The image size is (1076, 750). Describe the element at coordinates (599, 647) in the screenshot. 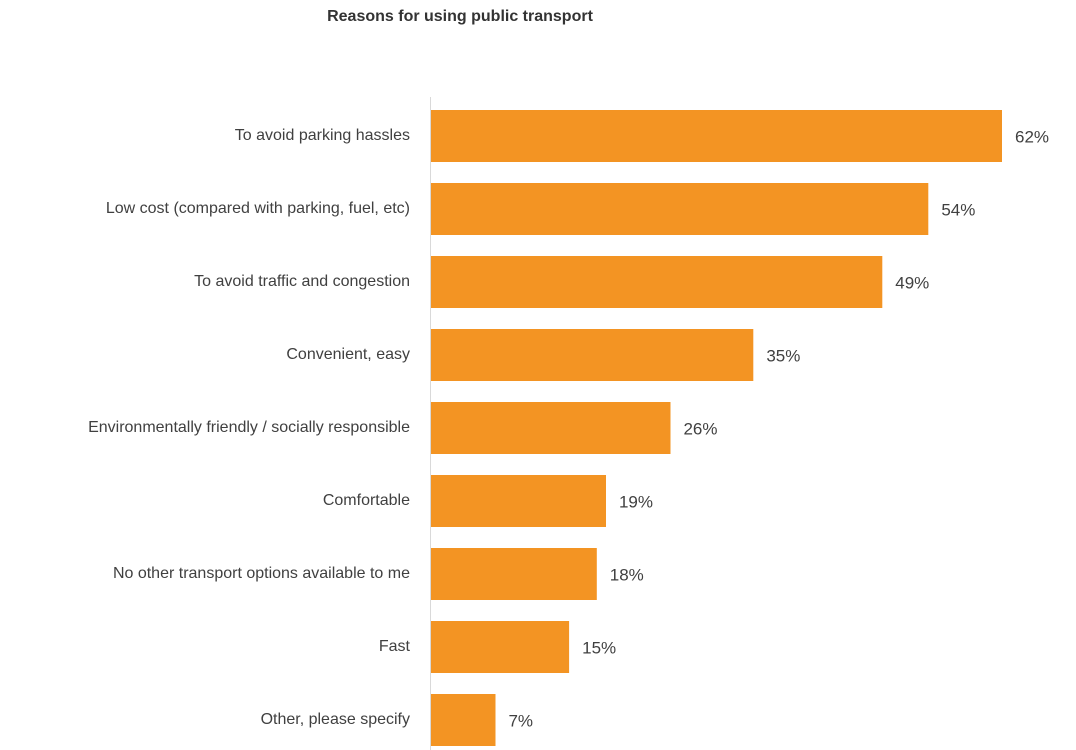

I see `value-label-7: 15%` at that location.